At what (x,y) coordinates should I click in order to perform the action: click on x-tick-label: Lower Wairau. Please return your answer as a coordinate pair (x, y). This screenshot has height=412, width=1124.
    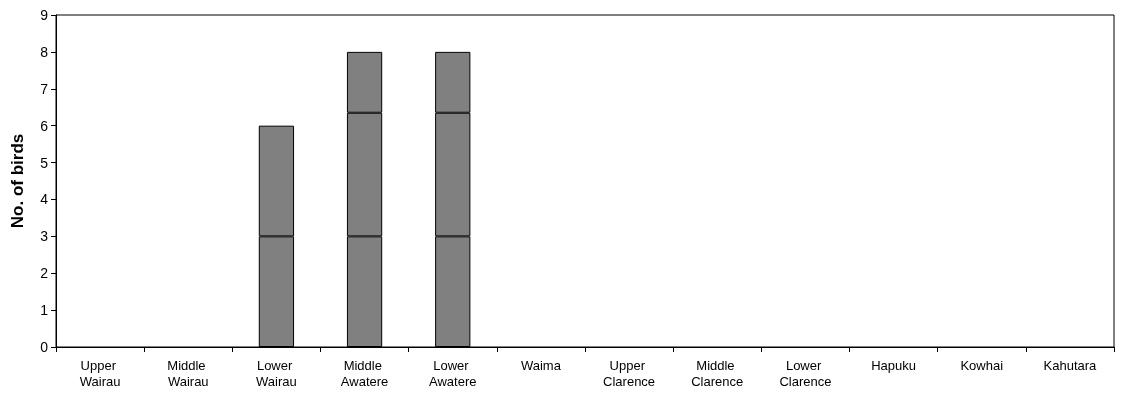
    Looking at the image, I should click on (276, 373).